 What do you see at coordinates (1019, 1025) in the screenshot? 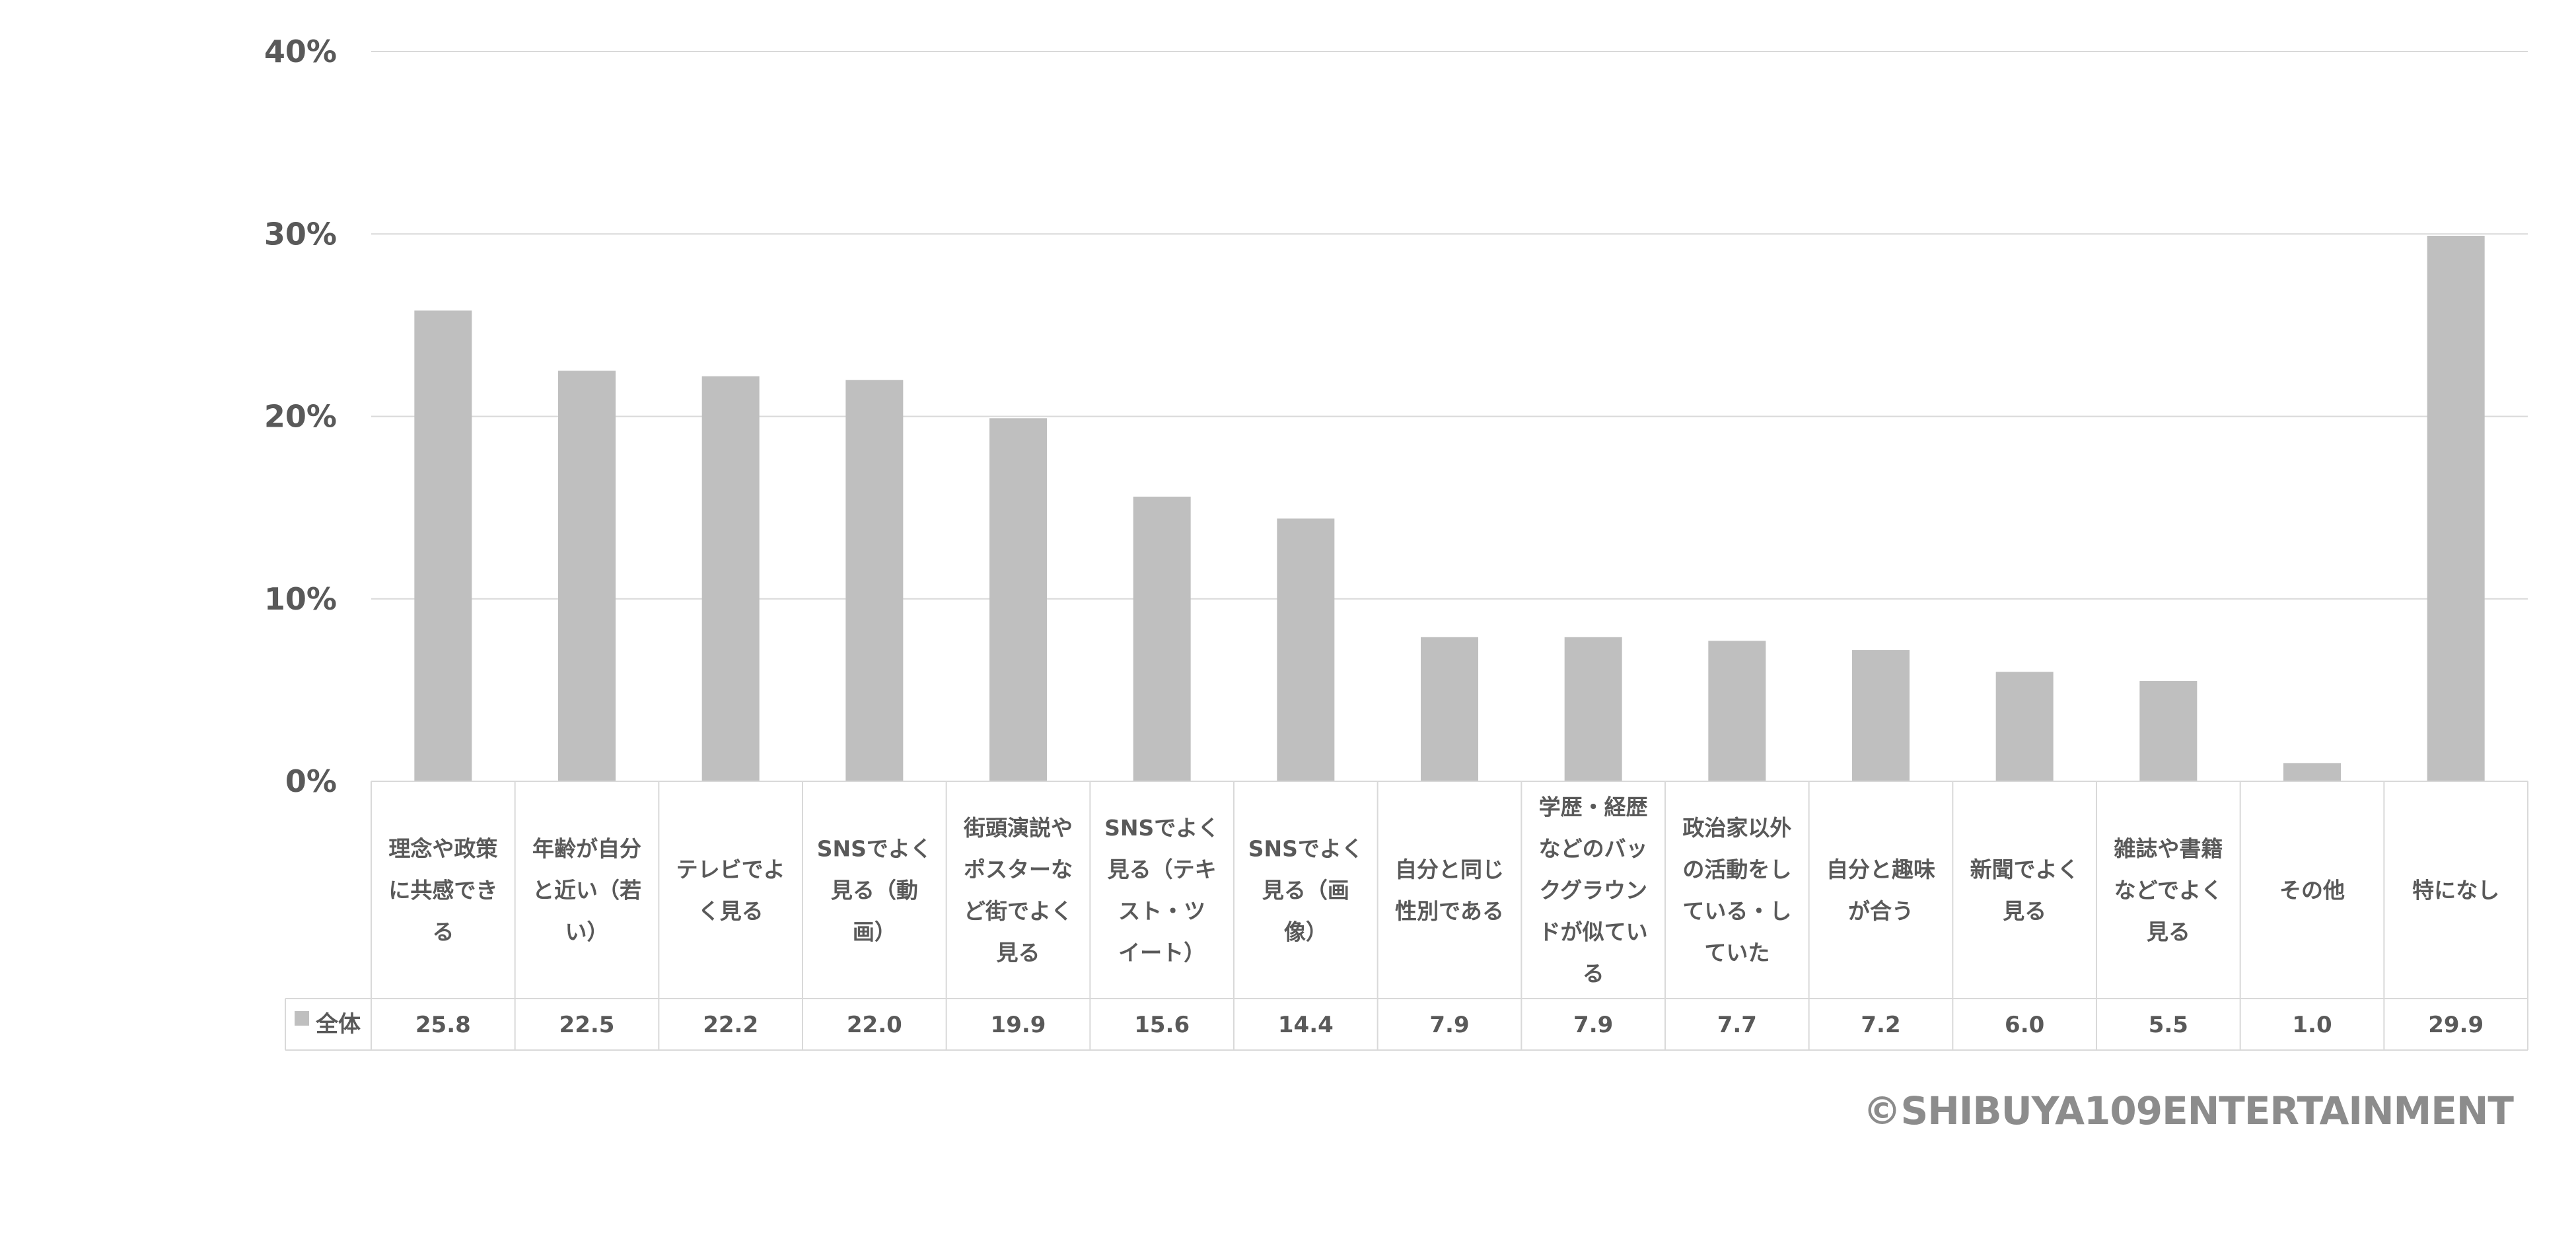
I see `data-table-value: 19.9` at bounding box center [1019, 1025].